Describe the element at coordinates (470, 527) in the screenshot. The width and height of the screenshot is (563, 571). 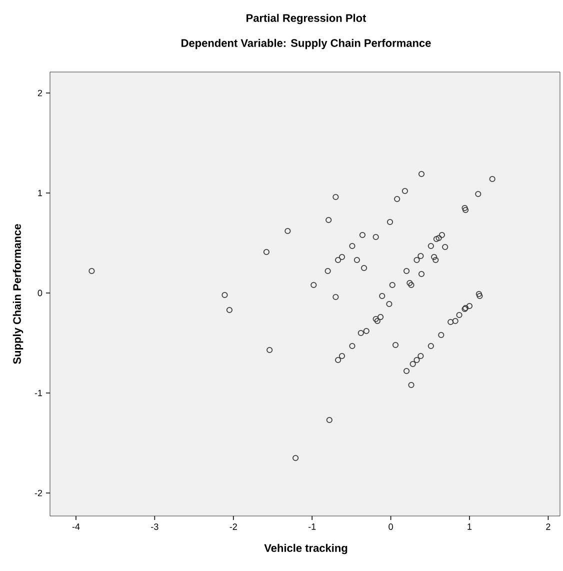
I see `x-tick-label: 1` at that location.